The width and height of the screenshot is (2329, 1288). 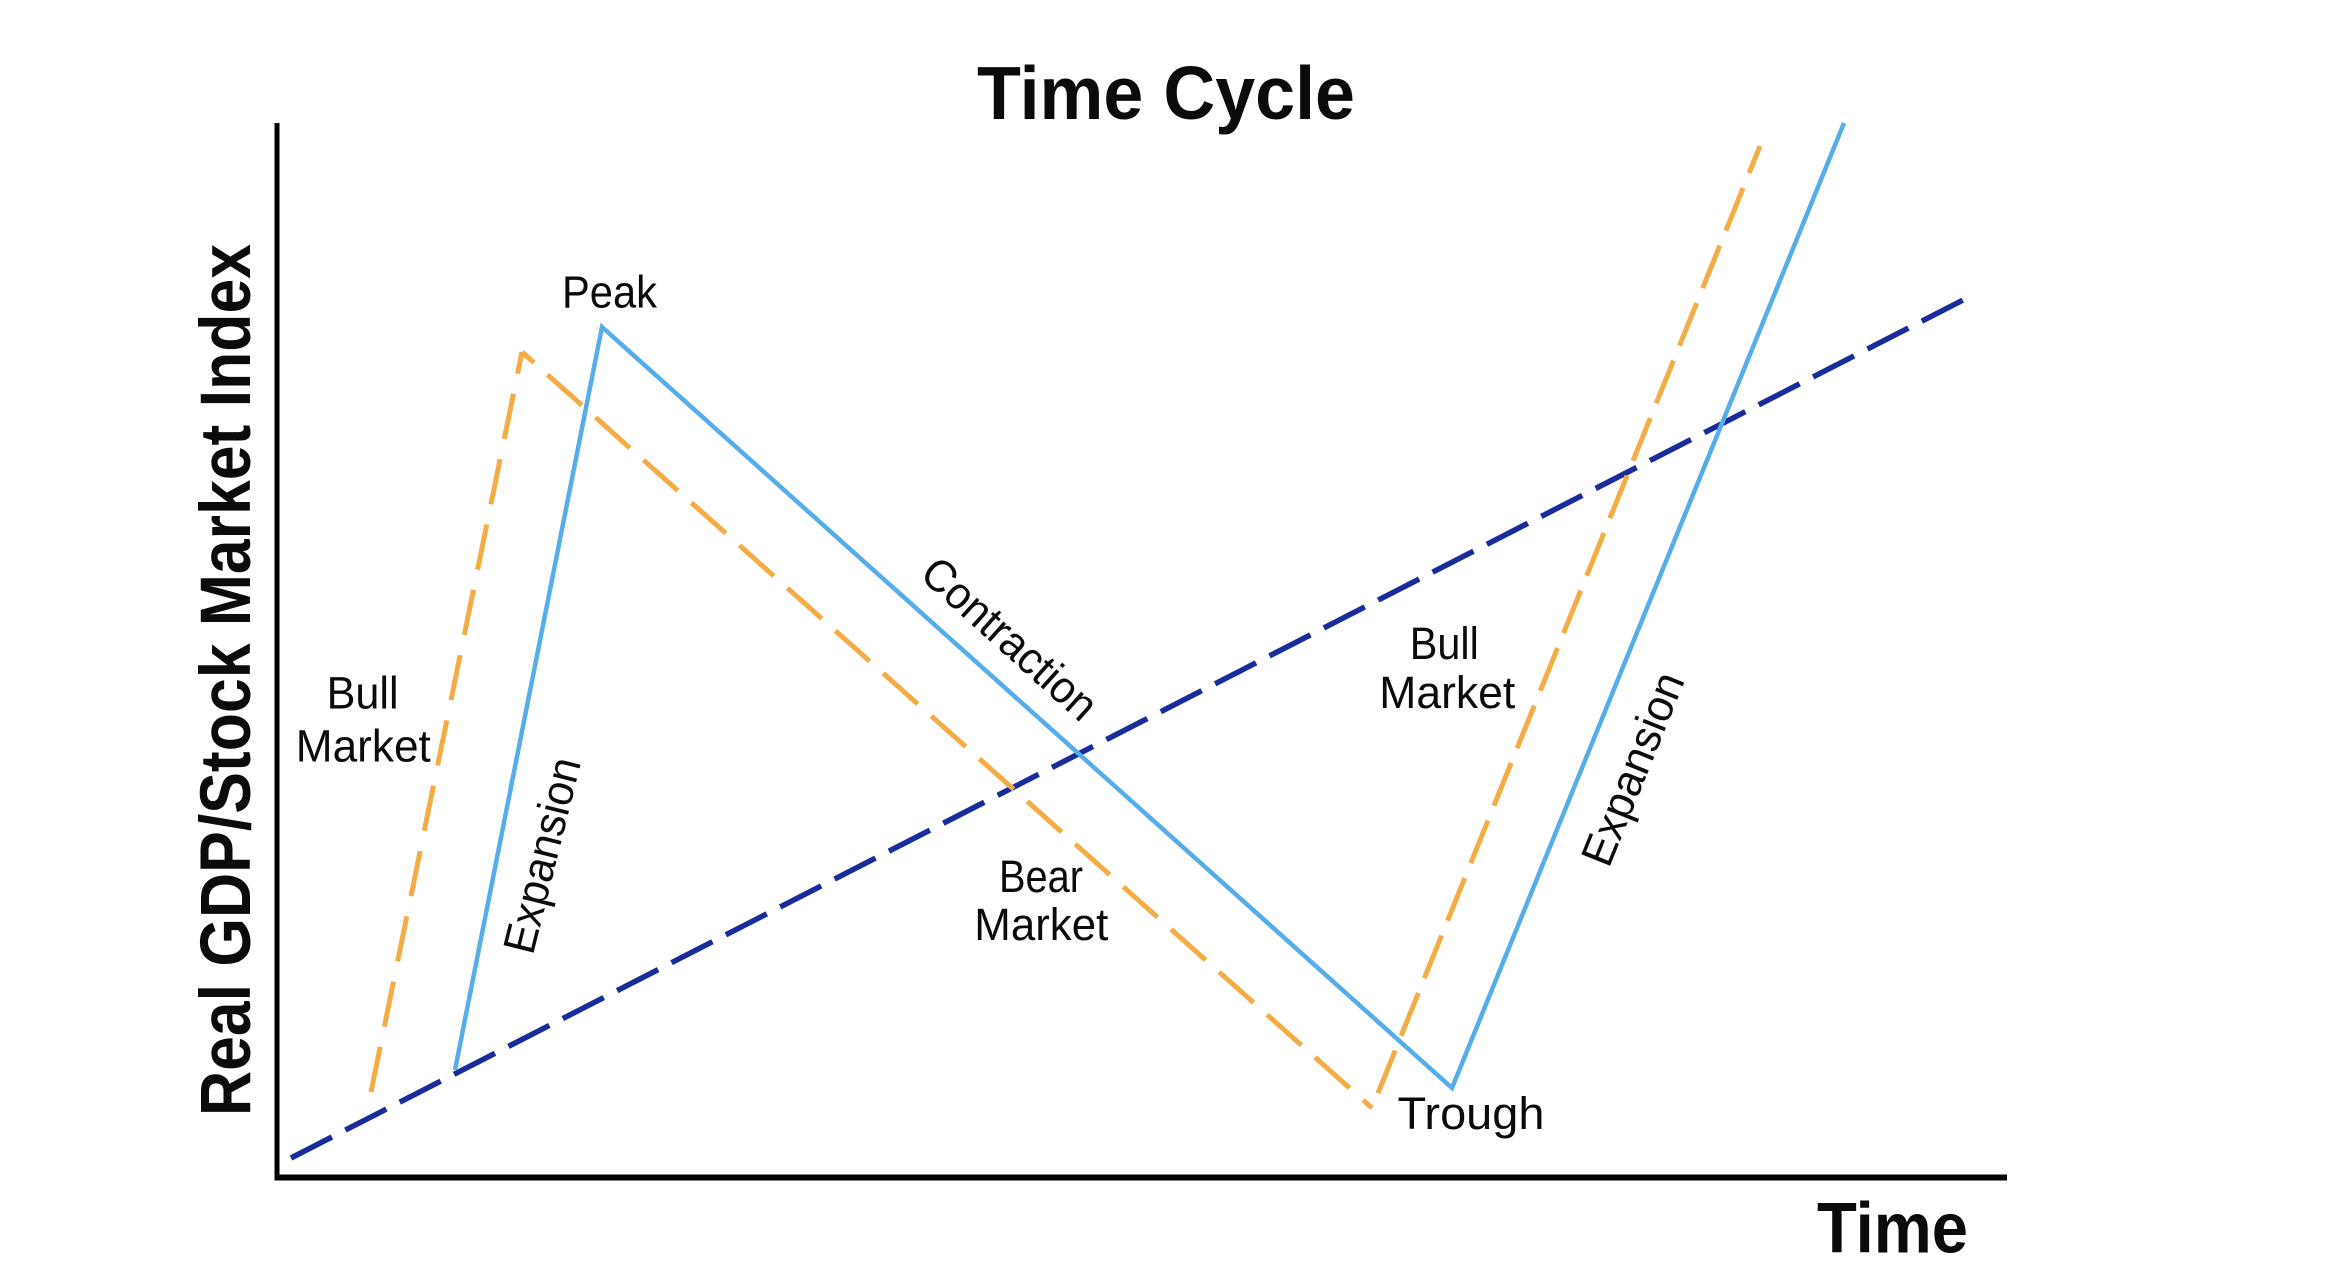 I want to click on svg-text: Contraction, so click(x=1009, y=638).